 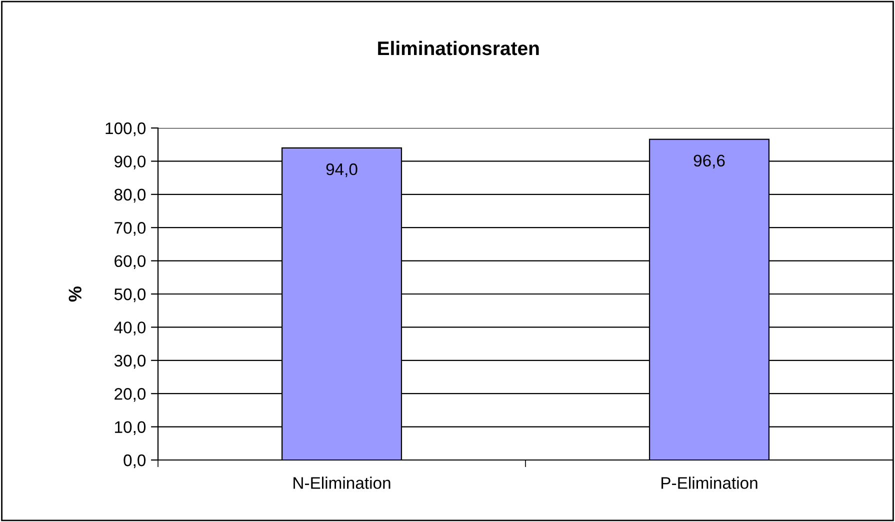 I want to click on y-tick-label: 50,0, so click(x=130, y=295).